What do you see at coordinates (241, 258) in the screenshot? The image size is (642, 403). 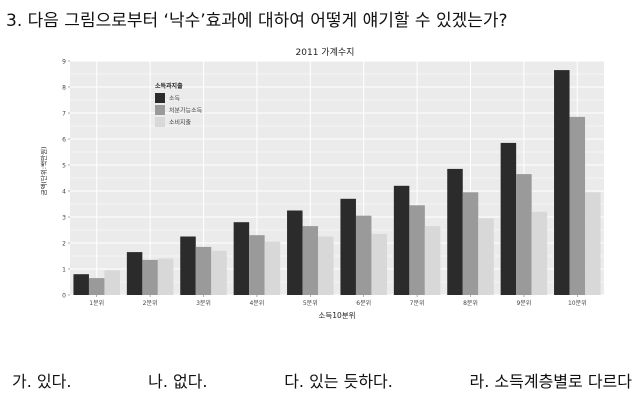 I see `bar-소득-4분위` at bounding box center [241, 258].